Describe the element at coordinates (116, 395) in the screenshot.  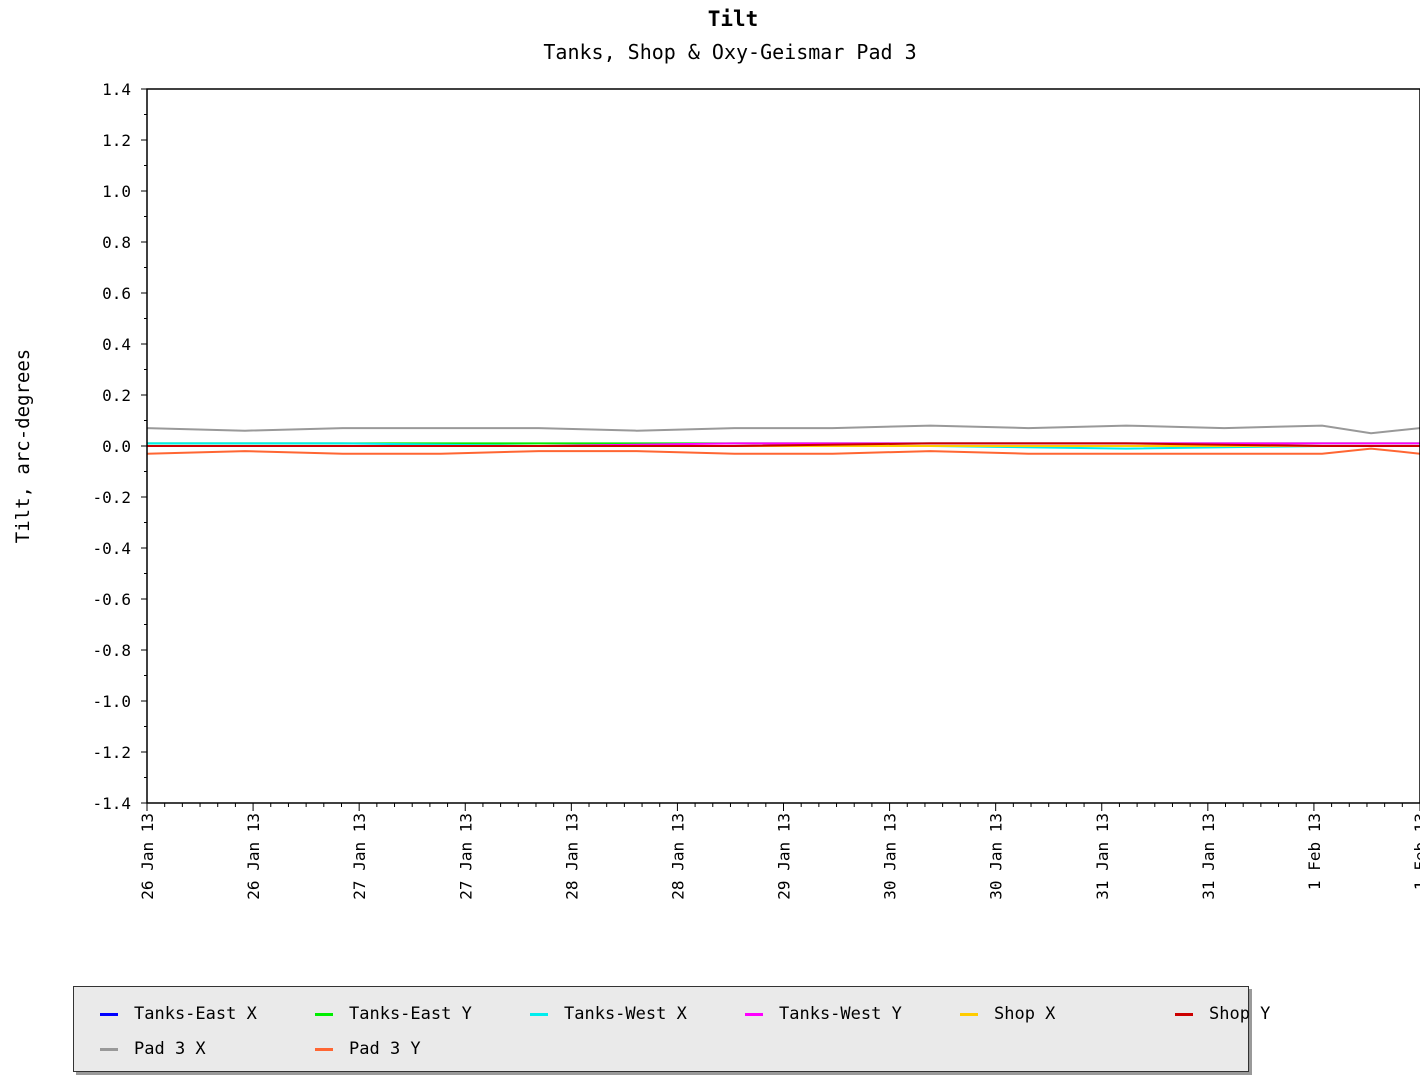
I see `y-tick-label: 0.2` at that location.